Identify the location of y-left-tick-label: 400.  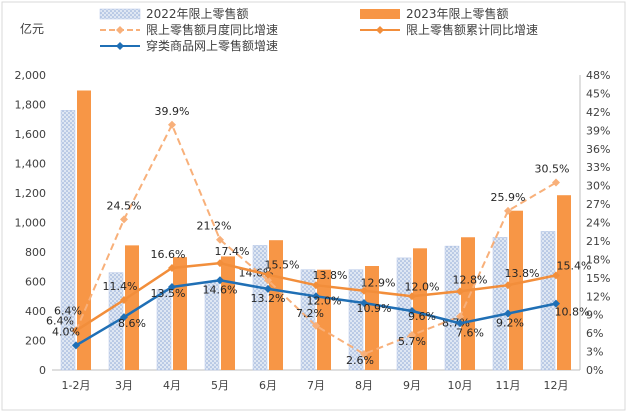
(35, 311).